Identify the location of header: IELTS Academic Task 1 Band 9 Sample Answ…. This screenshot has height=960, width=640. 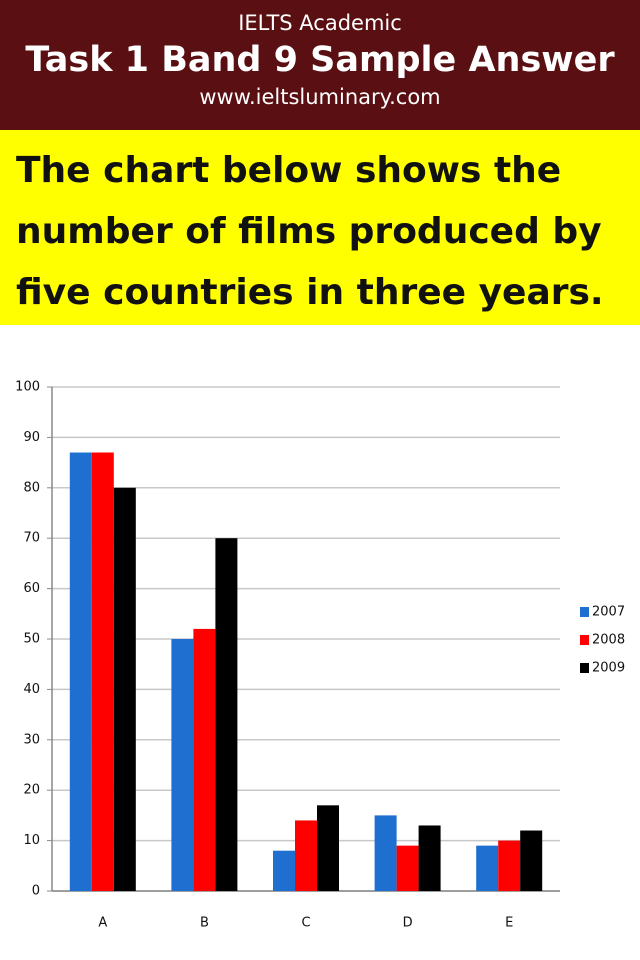
(320, 65).